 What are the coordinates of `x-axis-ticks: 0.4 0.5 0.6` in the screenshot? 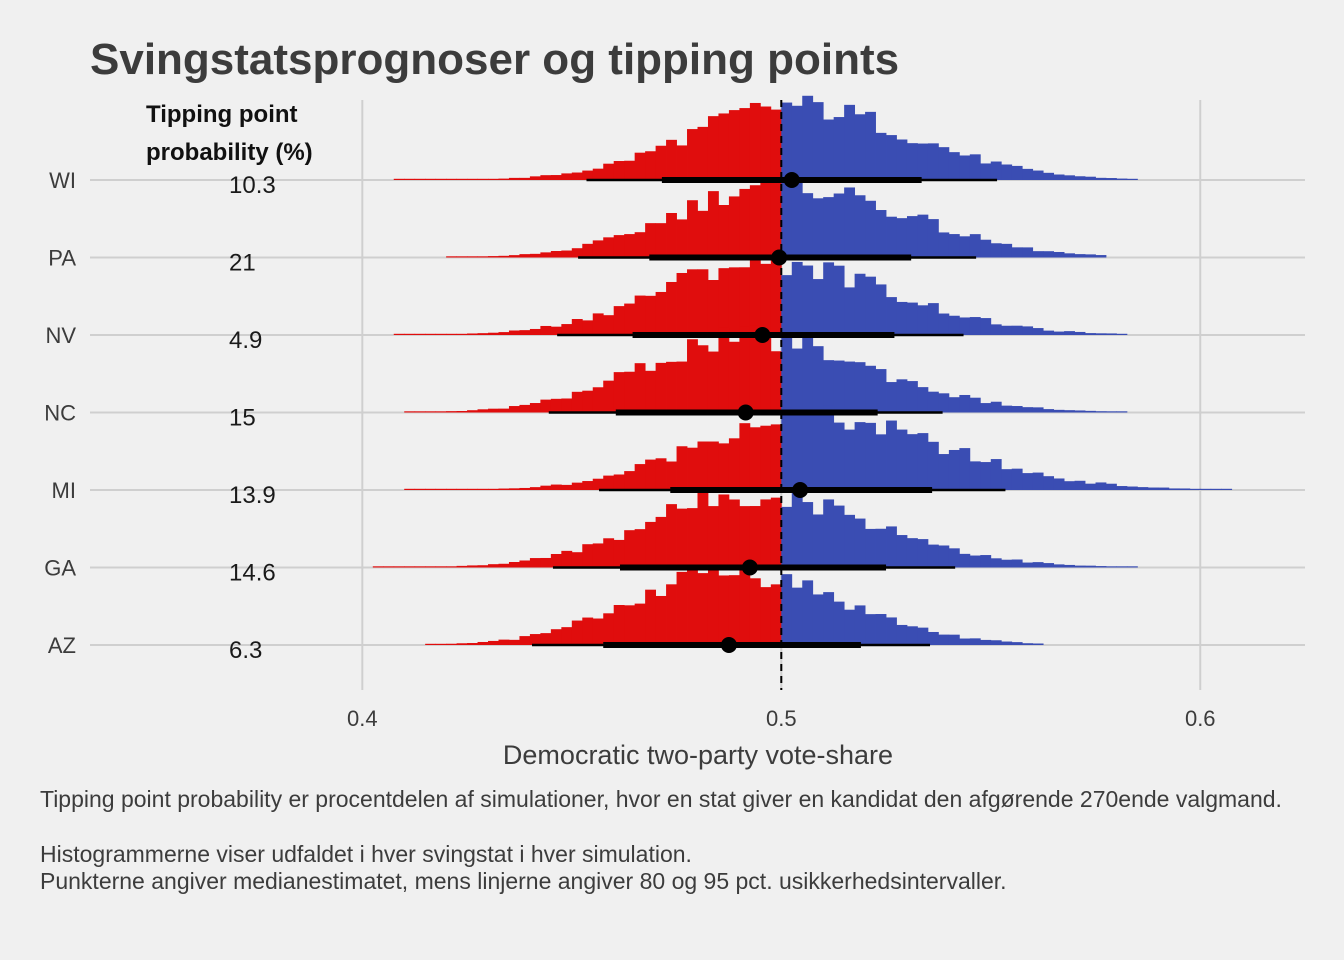 It's located at (781, 718).